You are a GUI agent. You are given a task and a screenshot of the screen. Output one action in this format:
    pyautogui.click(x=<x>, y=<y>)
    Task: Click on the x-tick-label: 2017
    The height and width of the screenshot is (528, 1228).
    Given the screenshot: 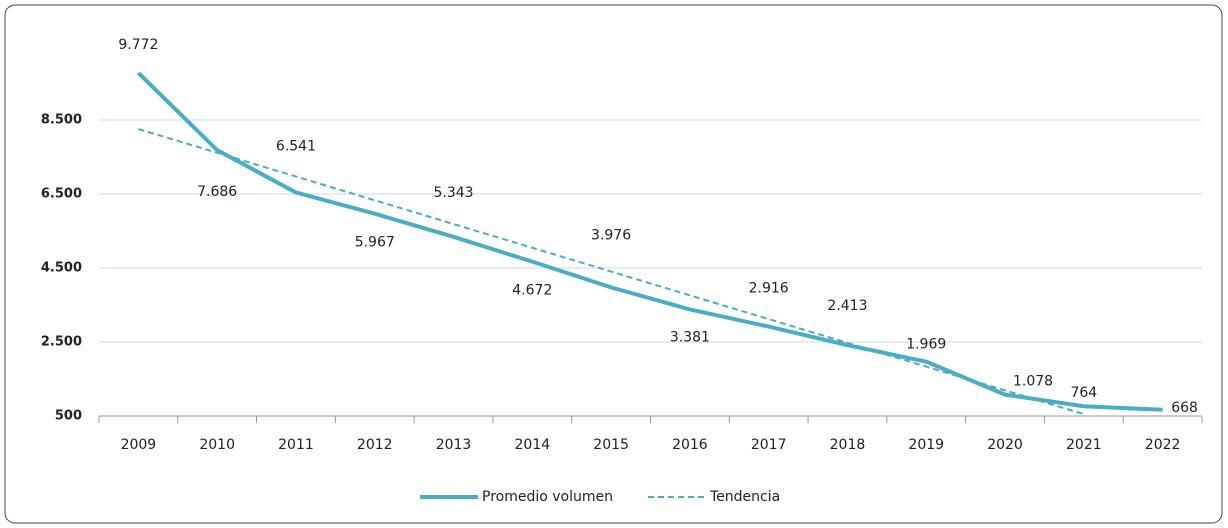 What is the action you would take?
    pyautogui.click(x=769, y=445)
    